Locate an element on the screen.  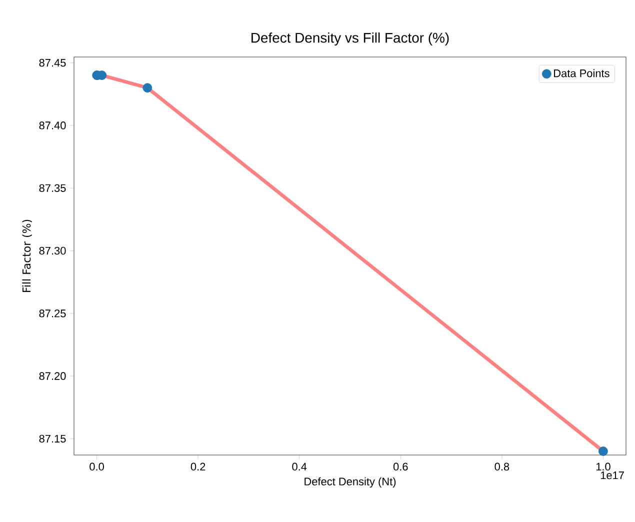
y-tick-label: 87.20 is located at coordinates (52, 376).